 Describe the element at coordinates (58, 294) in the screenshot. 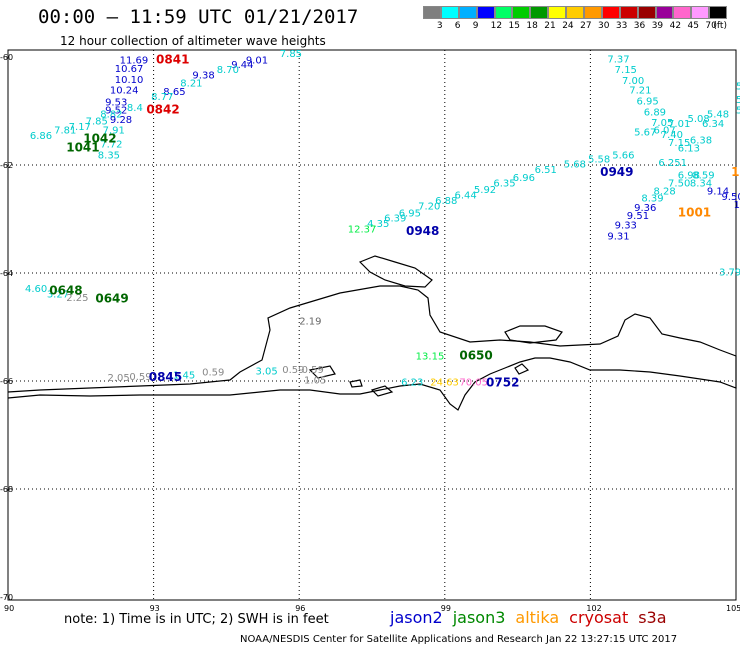

I see `wave-height-value: 3.27` at that location.